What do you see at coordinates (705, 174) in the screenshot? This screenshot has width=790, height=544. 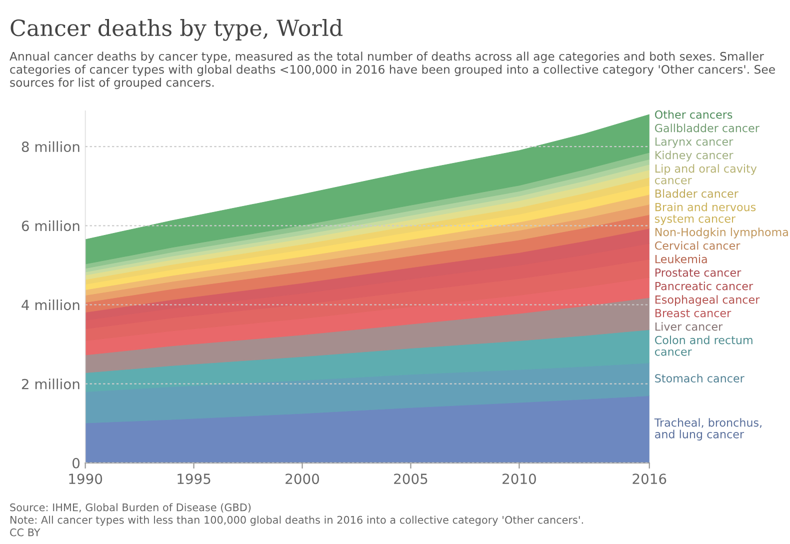 I see `series-label: Lip and oral cavity cancer` at bounding box center [705, 174].